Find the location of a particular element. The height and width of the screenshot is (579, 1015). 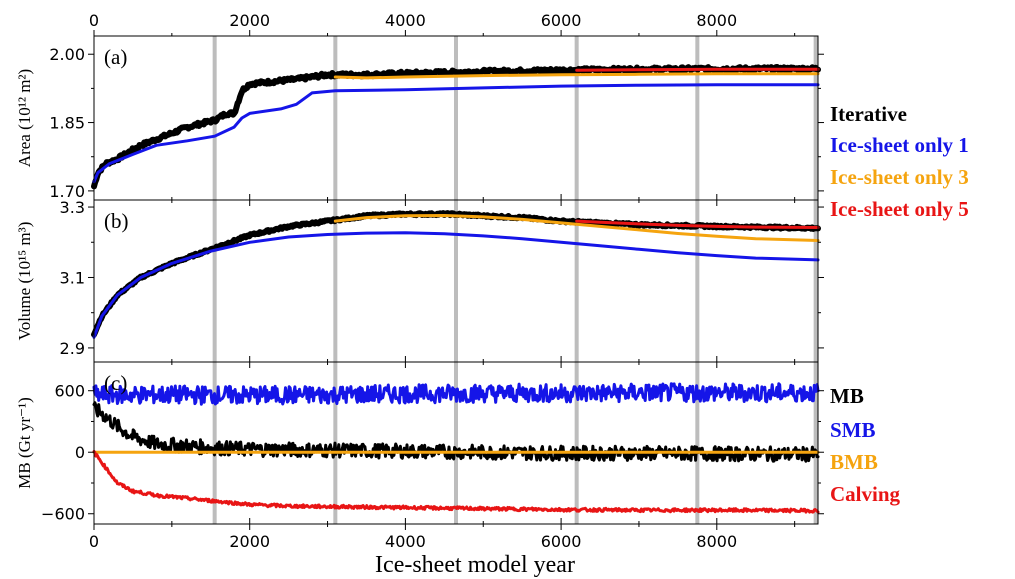

y-tick-label: 2.00 is located at coordinates (67, 54).